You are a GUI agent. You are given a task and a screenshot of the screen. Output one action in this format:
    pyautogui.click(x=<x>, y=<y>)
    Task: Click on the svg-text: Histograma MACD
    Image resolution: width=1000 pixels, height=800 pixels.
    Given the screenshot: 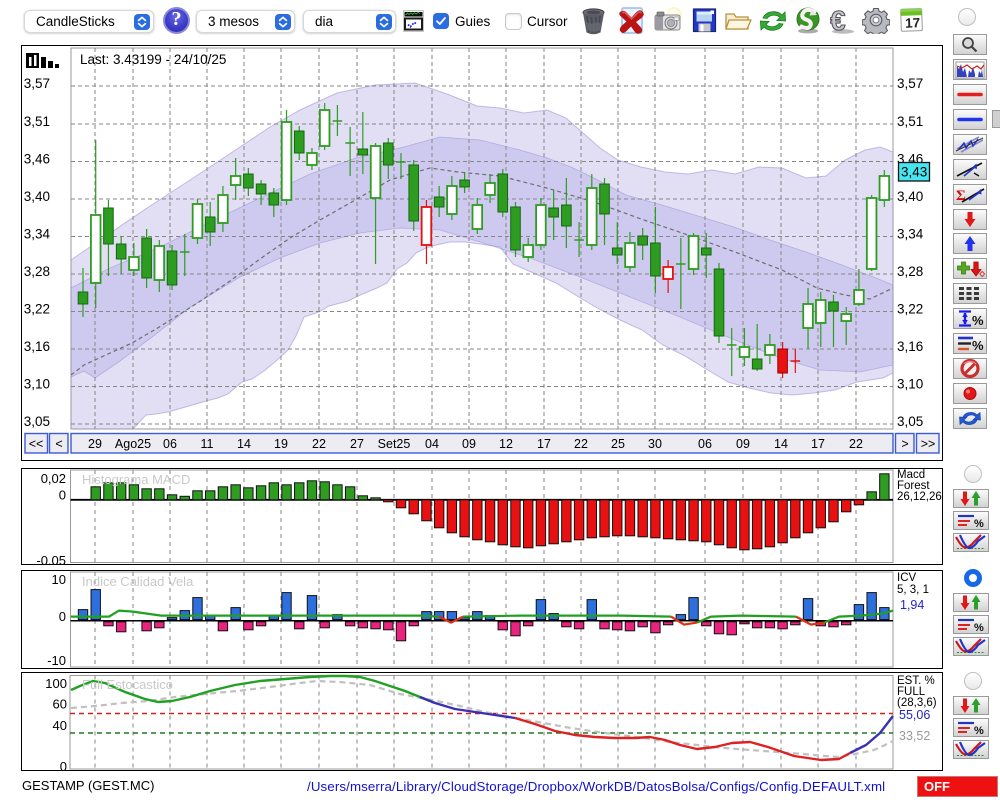 What is the action you would take?
    pyautogui.click(x=136, y=479)
    